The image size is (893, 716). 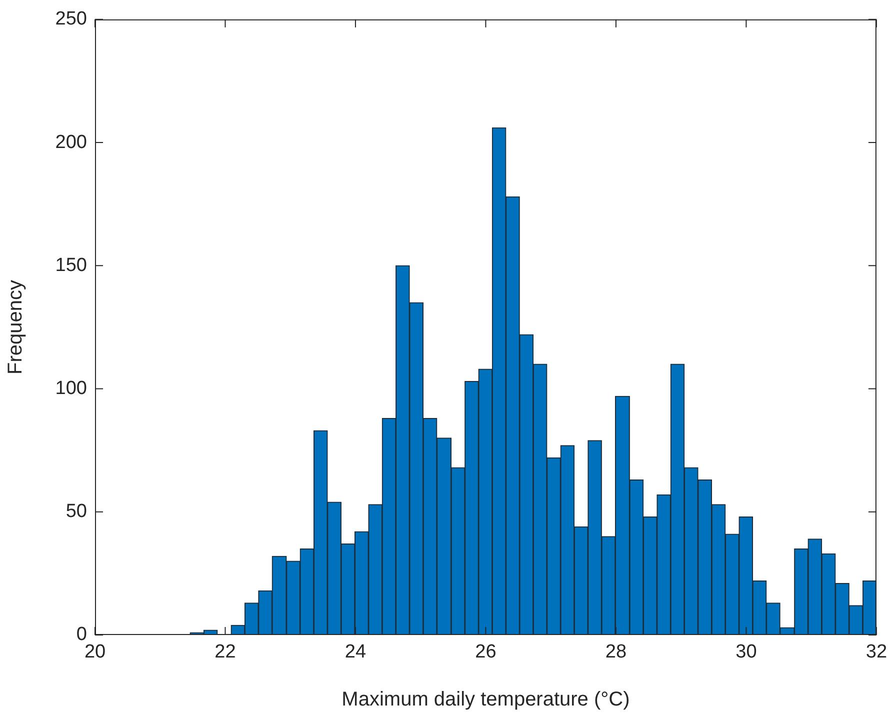 I want to click on y-tick-label: 50, so click(x=76, y=511).